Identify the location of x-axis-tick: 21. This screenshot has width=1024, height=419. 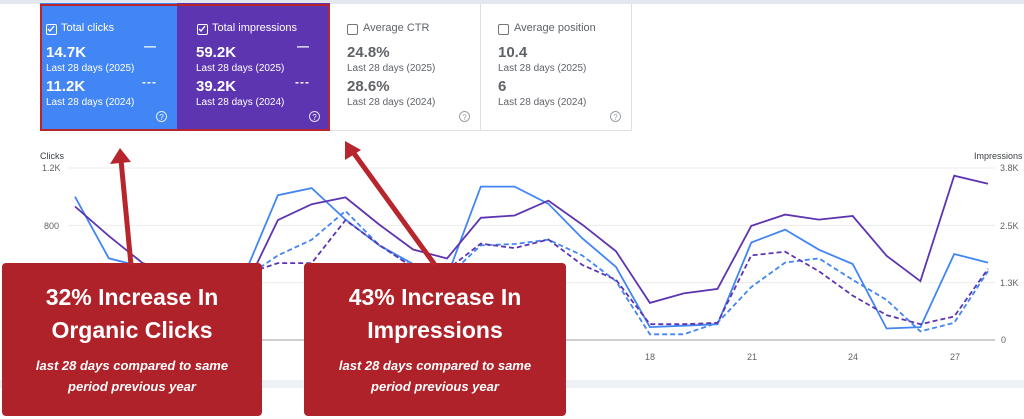
(752, 357).